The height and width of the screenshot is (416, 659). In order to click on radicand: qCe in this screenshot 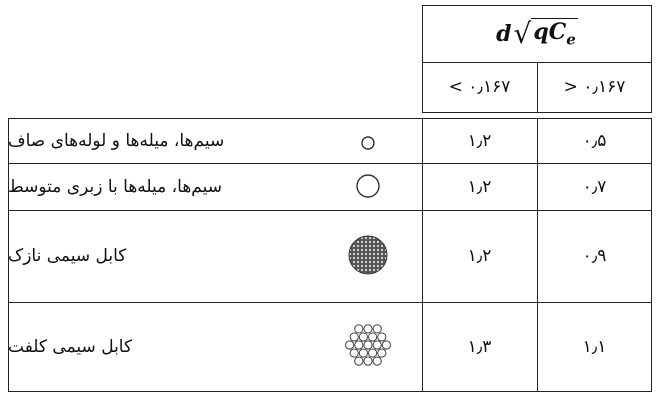, I will do `click(554, 33)`.